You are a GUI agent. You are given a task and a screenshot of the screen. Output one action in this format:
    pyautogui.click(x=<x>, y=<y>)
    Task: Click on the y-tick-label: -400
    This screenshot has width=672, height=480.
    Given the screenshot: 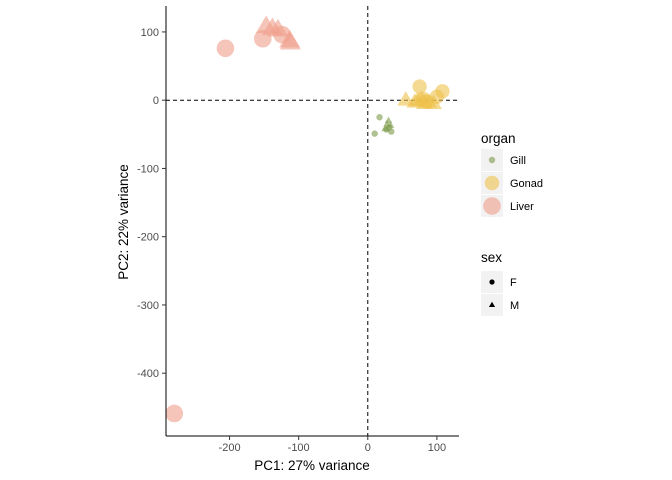 What is the action you would take?
    pyautogui.click(x=148, y=374)
    